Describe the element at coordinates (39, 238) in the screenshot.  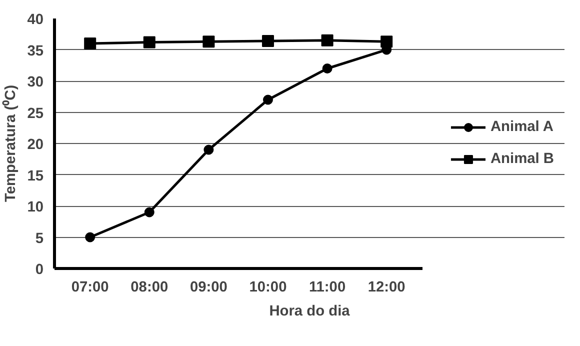
I see `y-tick-label: 5` at that location.